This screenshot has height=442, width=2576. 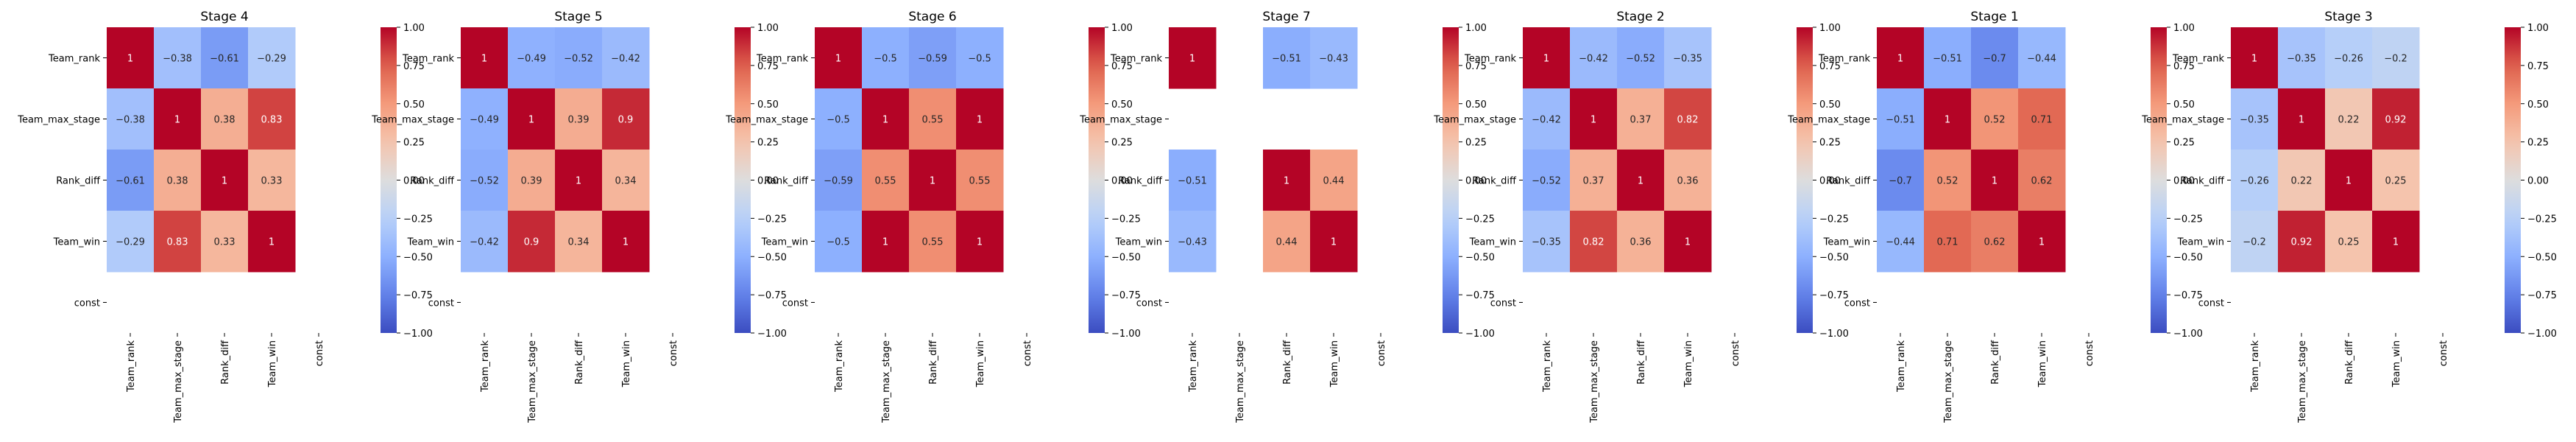 I want to click on colorbar-tick-label: −0.25, so click(x=2188, y=220).